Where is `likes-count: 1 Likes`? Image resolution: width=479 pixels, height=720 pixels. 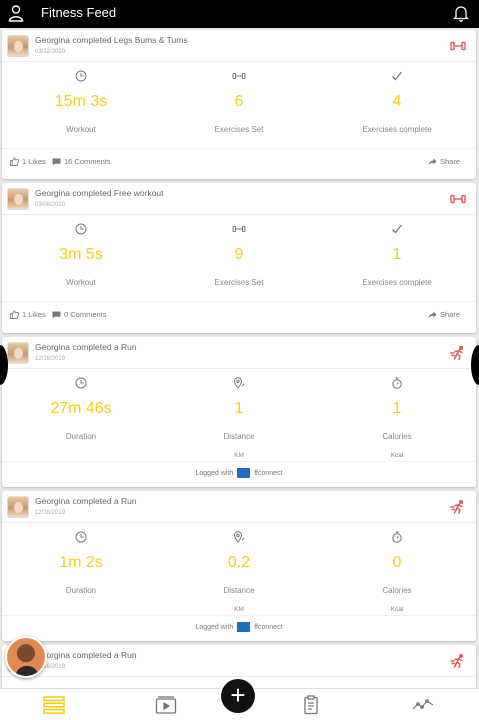
likes-count: 1 Likes is located at coordinates (34, 314).